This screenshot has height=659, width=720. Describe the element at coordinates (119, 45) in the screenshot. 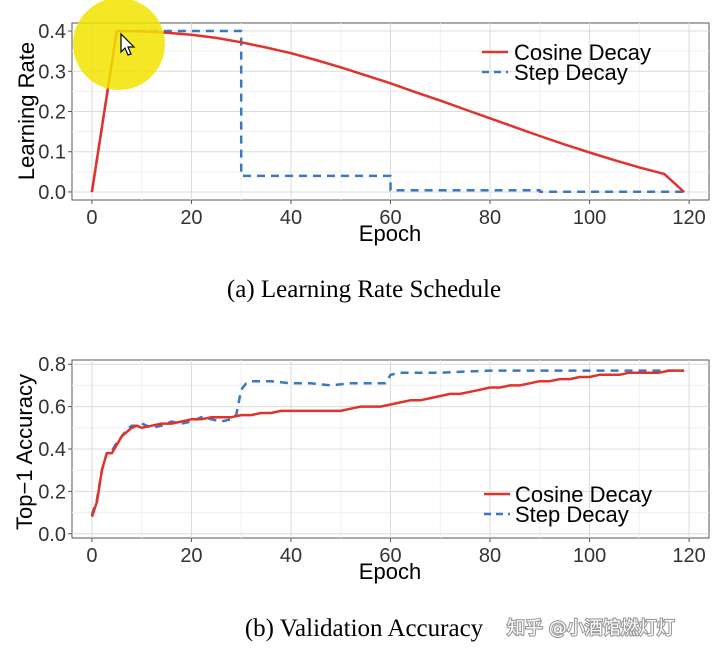

I see `cursor-highlight` at that location.